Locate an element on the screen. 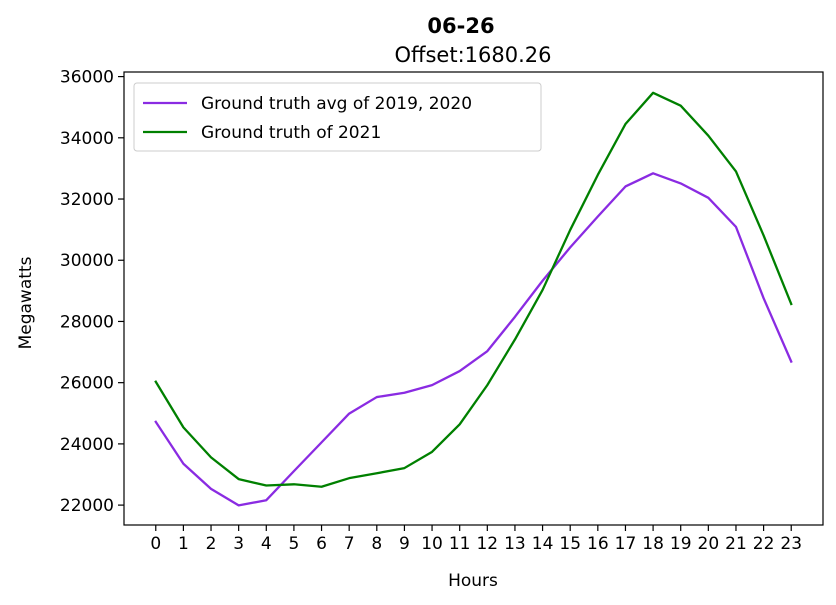 The image size is (836, 605). legend-label-2: Ground truth of 2021 is located at coordinates (291, 133).